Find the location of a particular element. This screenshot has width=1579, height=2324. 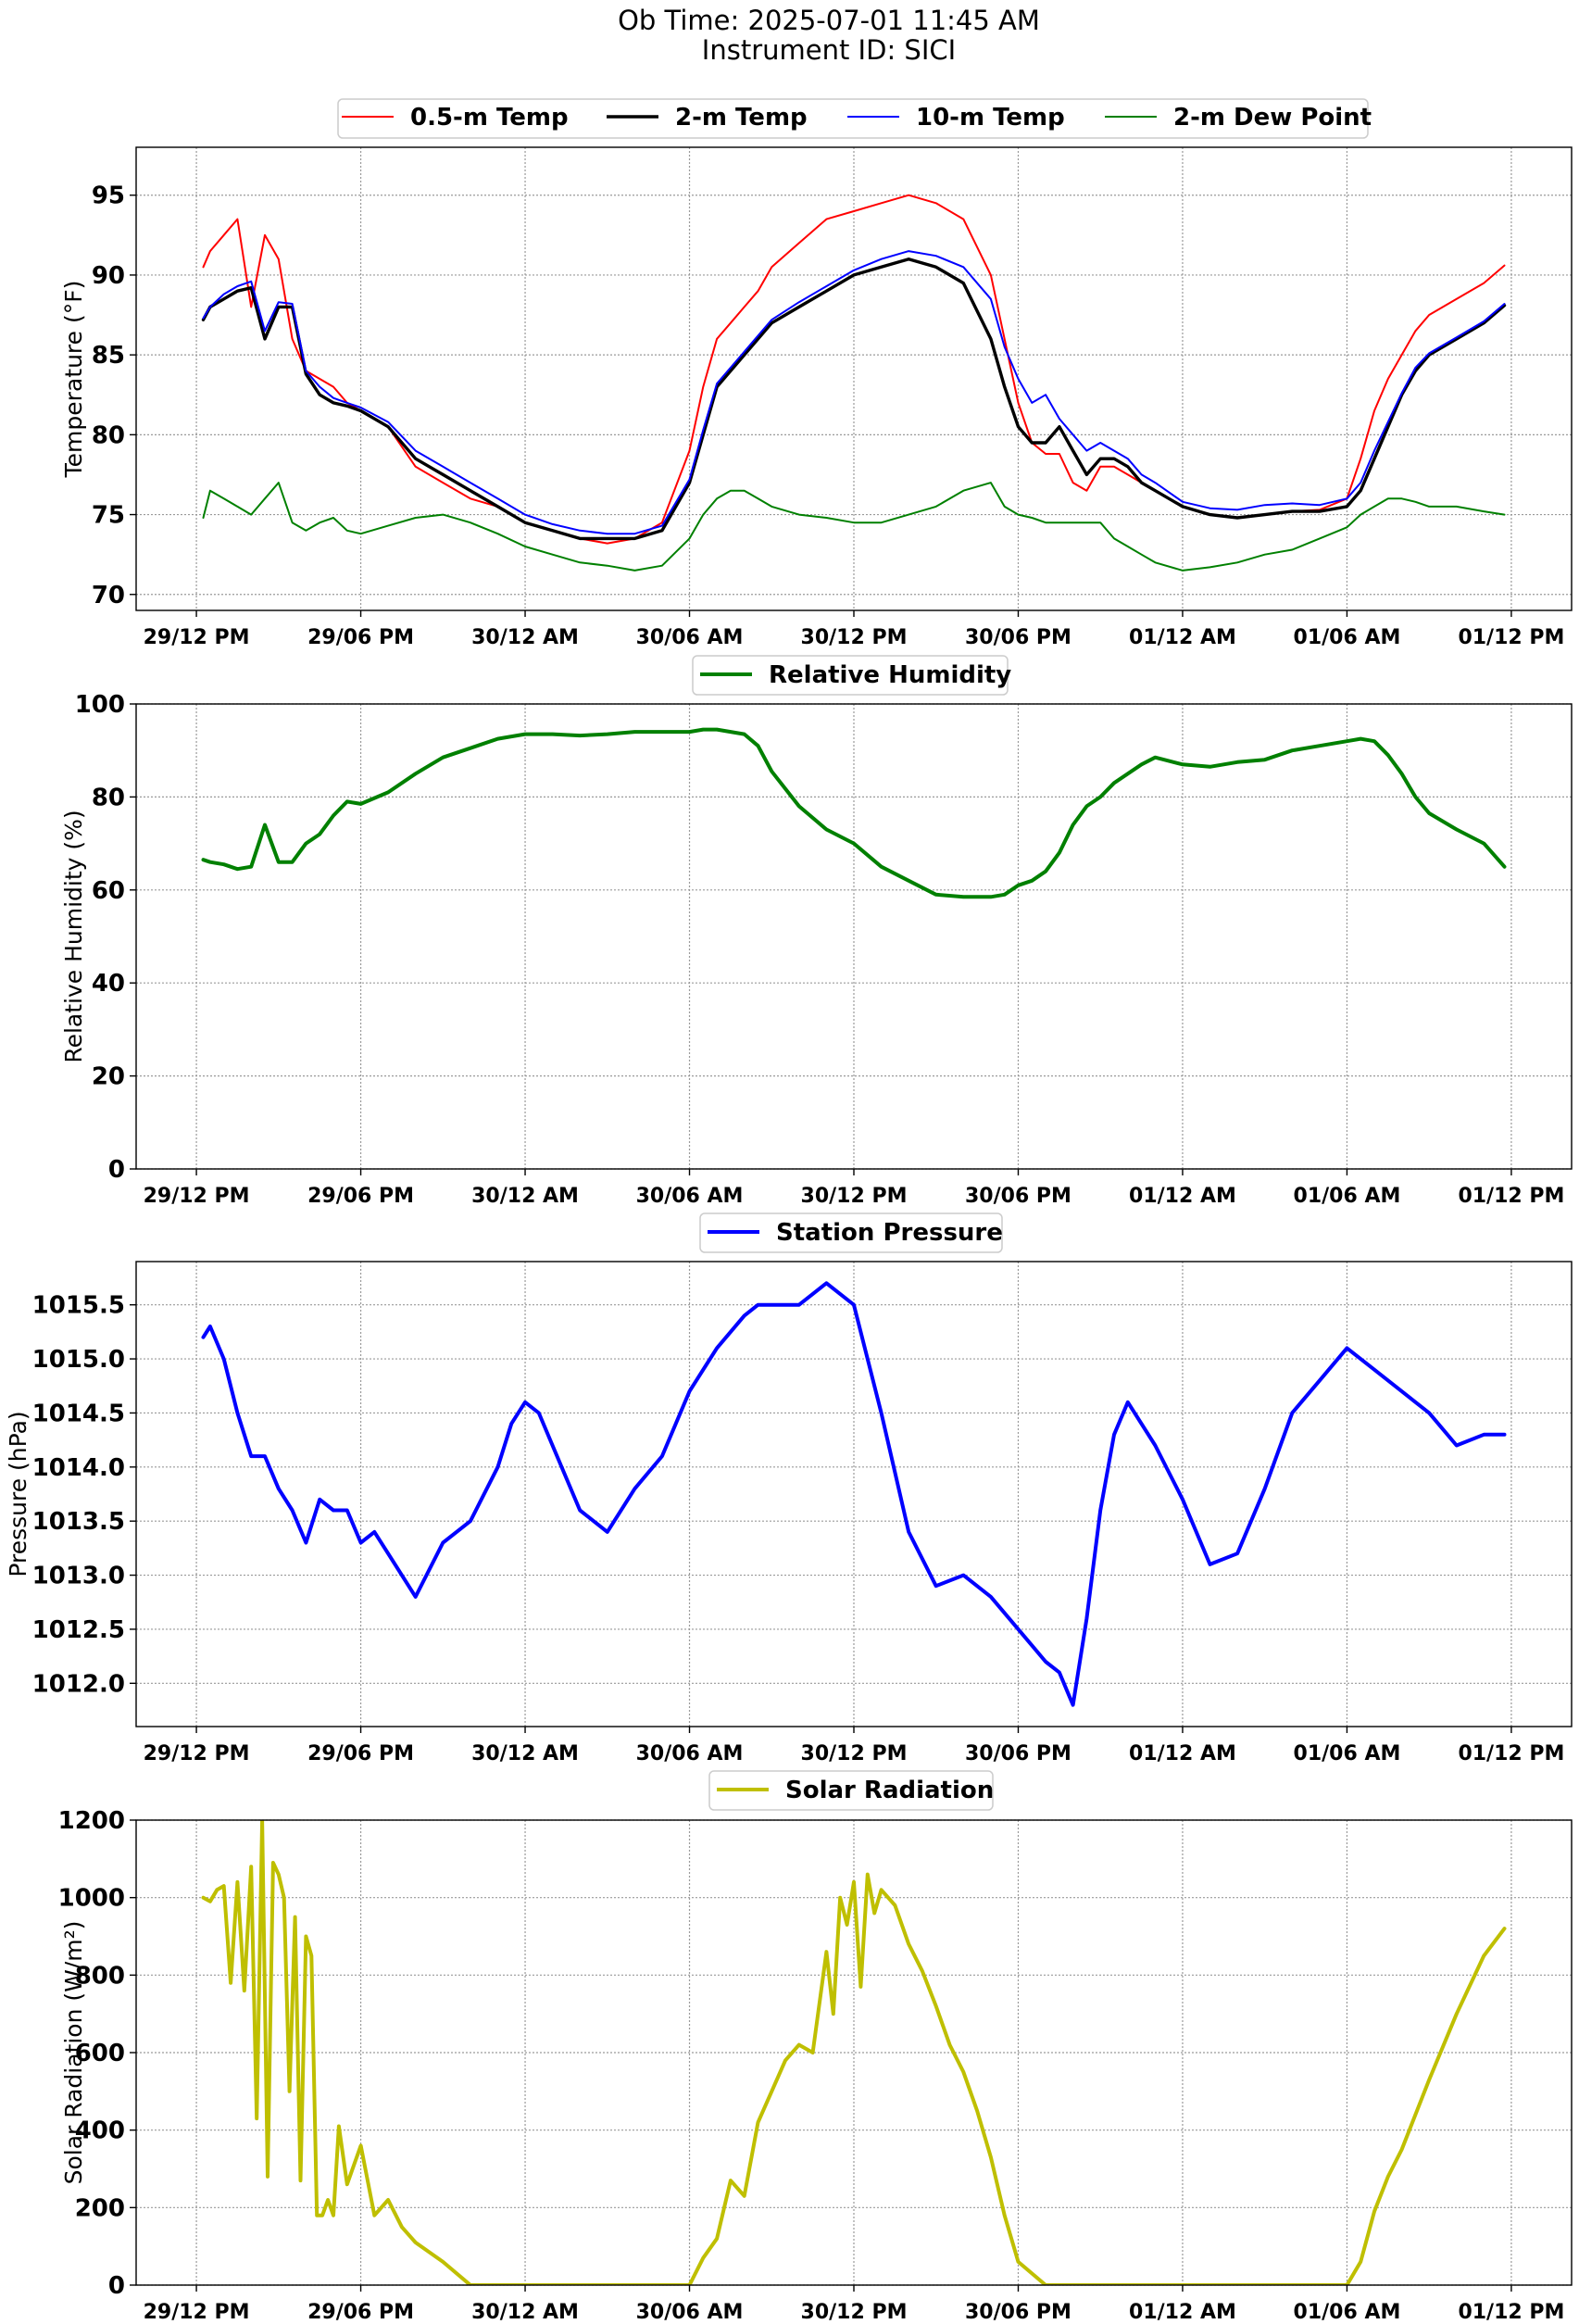

series-line-2-m-dew-point is located at coordinates (854, 527).